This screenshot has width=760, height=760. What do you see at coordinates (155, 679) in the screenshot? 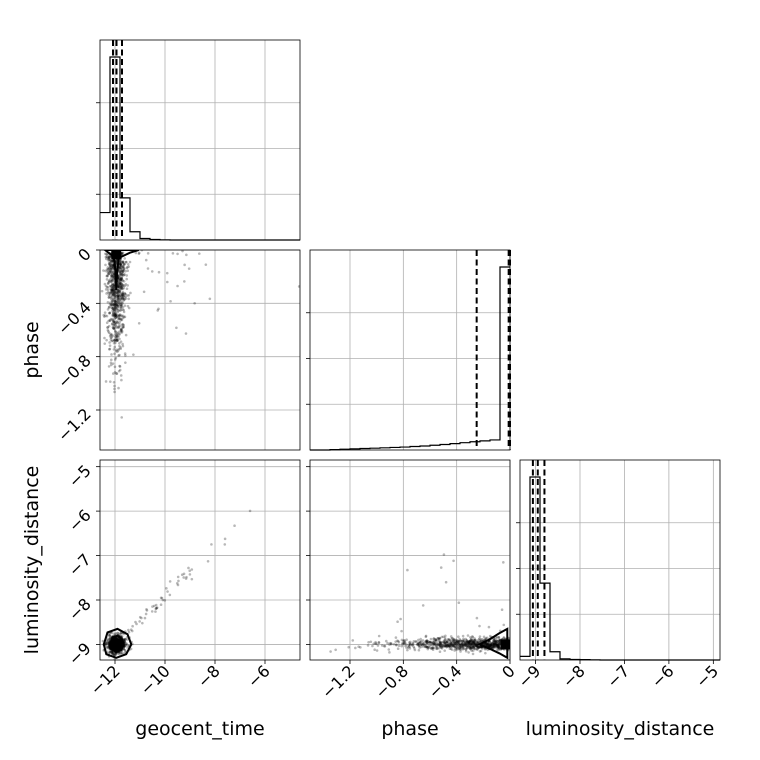
I see `x-tick-label: −10` at bounding box center [155, 679].